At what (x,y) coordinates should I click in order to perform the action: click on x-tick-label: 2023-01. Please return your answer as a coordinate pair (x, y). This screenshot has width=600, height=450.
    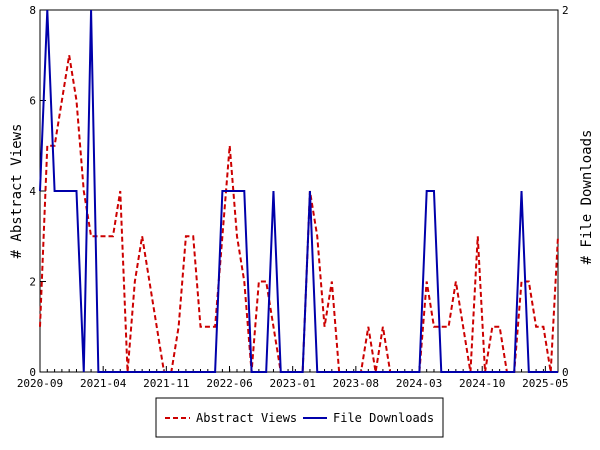
    Looking at the image, I should click on (293, 383).